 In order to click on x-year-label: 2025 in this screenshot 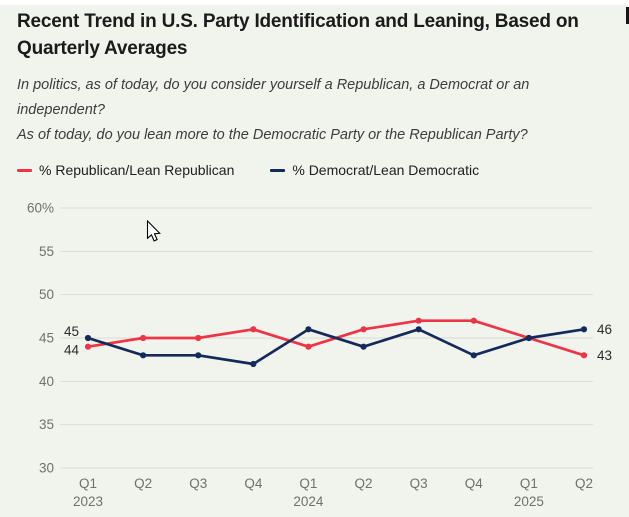, I will do `click(529, 501)`.